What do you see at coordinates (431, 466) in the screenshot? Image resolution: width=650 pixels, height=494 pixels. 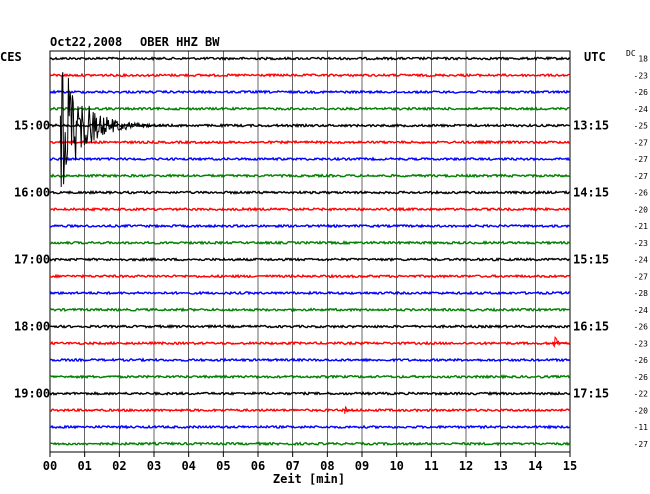 I see `x-tick-label: 11` at bounding box center [431, 466].